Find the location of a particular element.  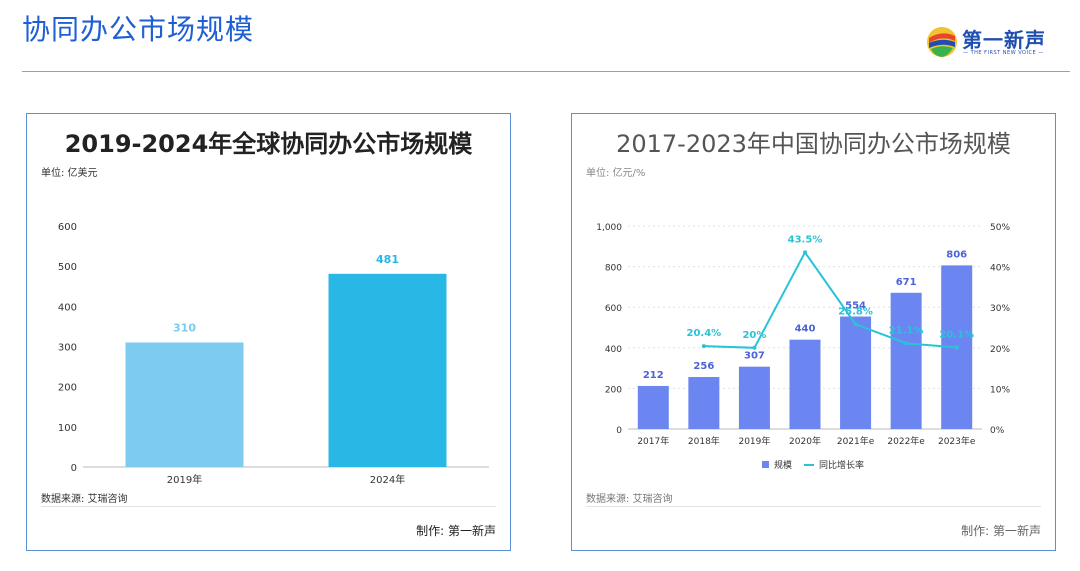

x-tick-label: 2020年 is located at coordinates (805, 441).